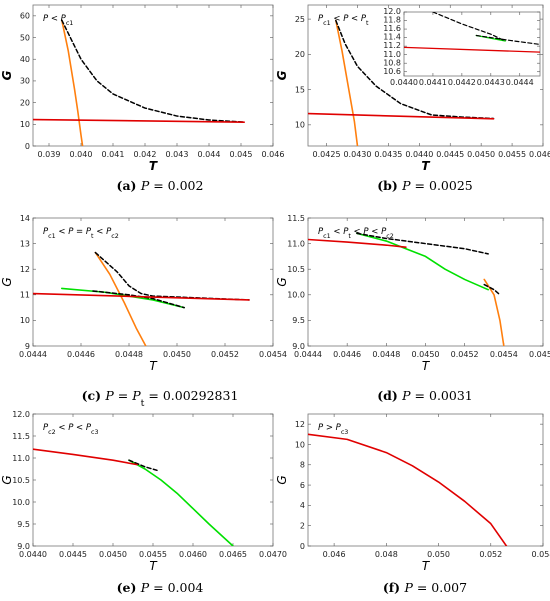  I want to click on panel-annotation: Pc2 < P < Pc3, so click(71, 429).